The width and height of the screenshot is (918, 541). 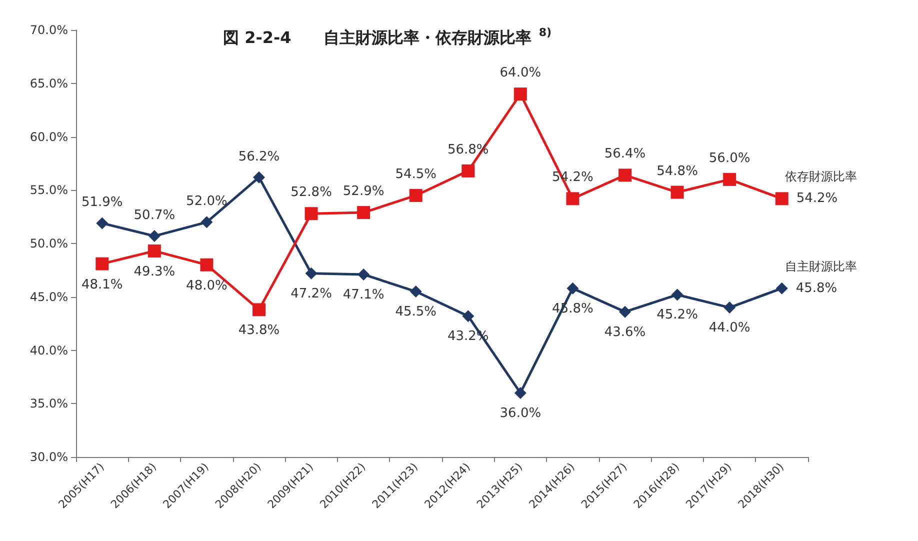 What do you see at coordinates (729, 158) in the screenshot?
I see `data-label: 56.0%` at bounding box center [729, 158].